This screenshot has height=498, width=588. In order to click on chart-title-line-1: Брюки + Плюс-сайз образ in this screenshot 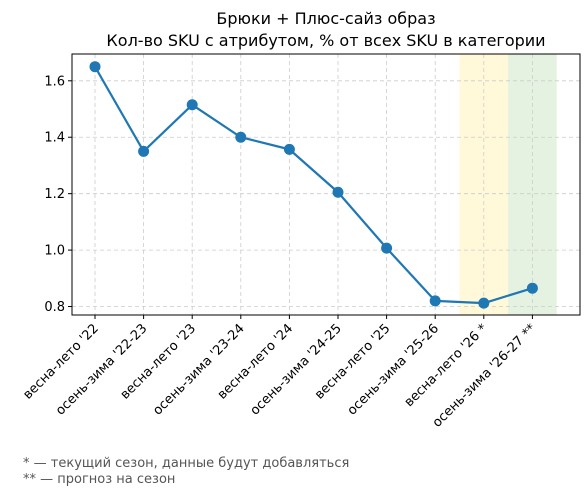, I will do `click(325, 18)`.